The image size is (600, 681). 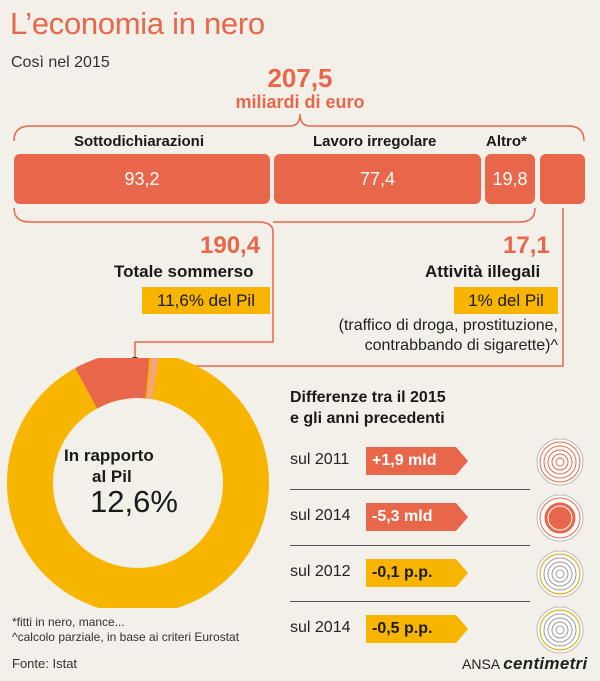 I want to click on bar-value-altro: 19,8, so click(x=510, y=178).